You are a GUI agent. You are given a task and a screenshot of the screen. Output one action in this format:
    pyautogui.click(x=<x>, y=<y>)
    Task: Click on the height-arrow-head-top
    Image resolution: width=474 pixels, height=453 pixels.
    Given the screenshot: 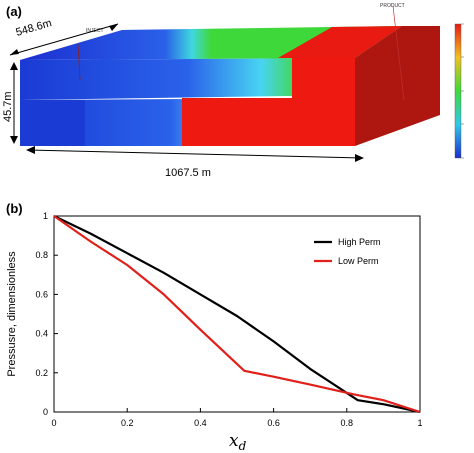 What is the action you would take?
    pyautogui.click(x=14, y=66)
    